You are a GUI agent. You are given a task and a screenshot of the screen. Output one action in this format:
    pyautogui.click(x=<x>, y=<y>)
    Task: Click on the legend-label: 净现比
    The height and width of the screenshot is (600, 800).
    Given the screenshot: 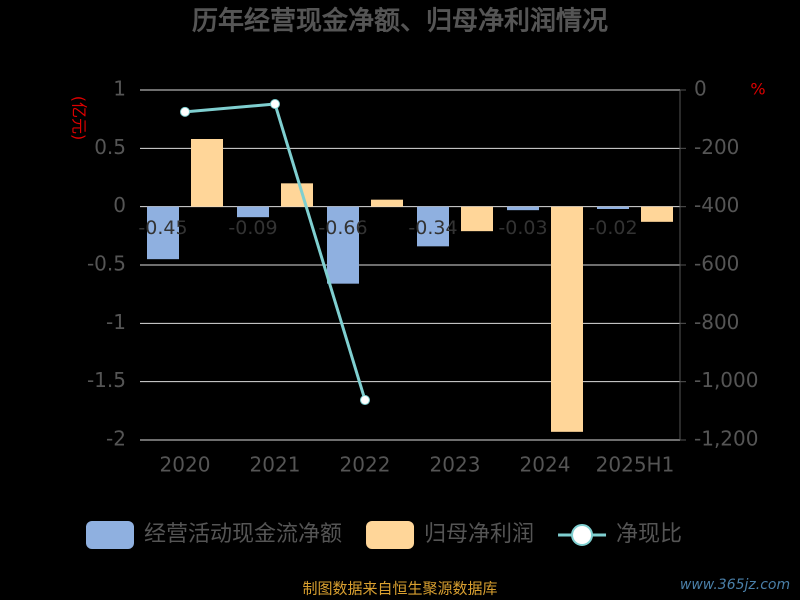 What is the action you would take?
    pyautogui.click(x=649, y=534)
    